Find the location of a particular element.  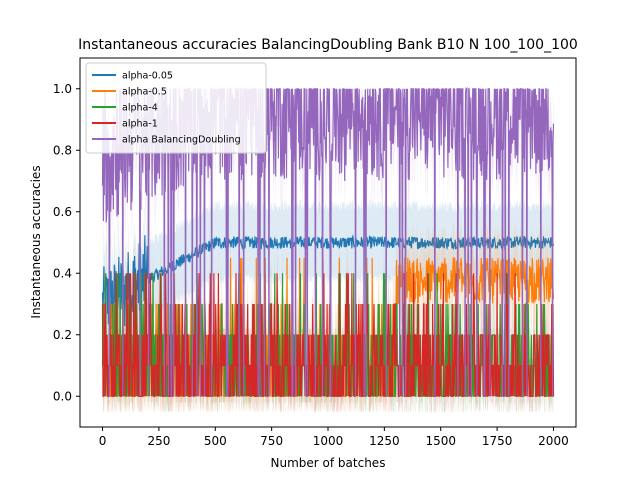

x-tick-label: 1250 is located at coordinates (384, 441).